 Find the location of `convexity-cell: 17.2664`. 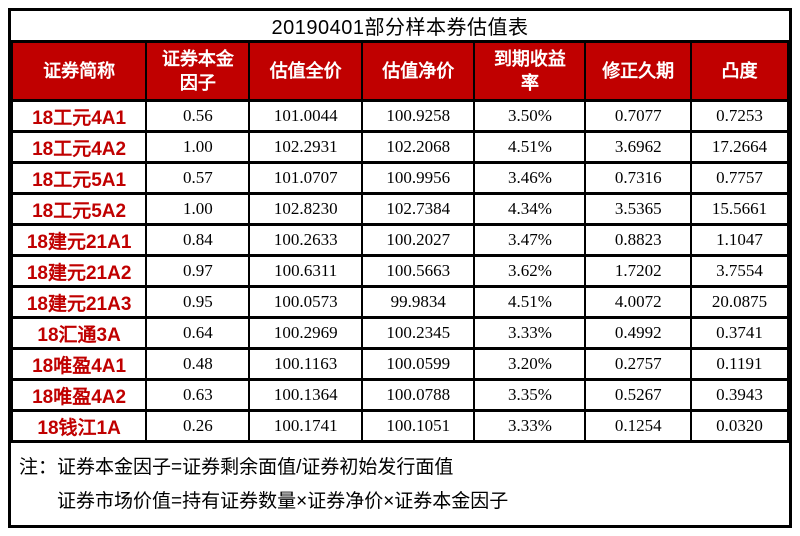

convexity-cell: 17.2664 is located at coordinates (739, 147).